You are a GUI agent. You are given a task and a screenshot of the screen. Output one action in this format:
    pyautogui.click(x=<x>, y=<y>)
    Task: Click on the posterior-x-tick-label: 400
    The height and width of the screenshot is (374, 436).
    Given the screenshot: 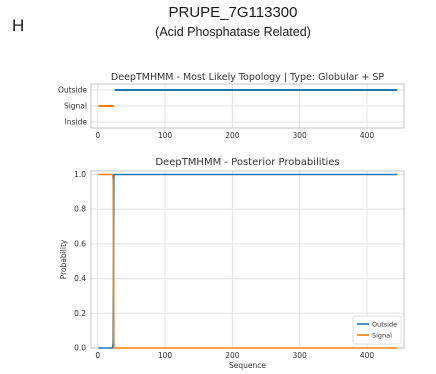 What is the action you would take?
    pyautogui.click(x=367, y=355)
    